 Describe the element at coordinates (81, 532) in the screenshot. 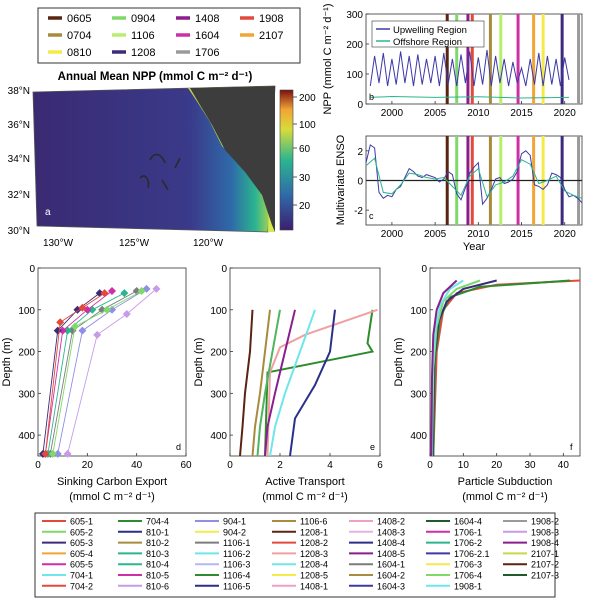

I see `station-legend-label: 605-2` at that location.